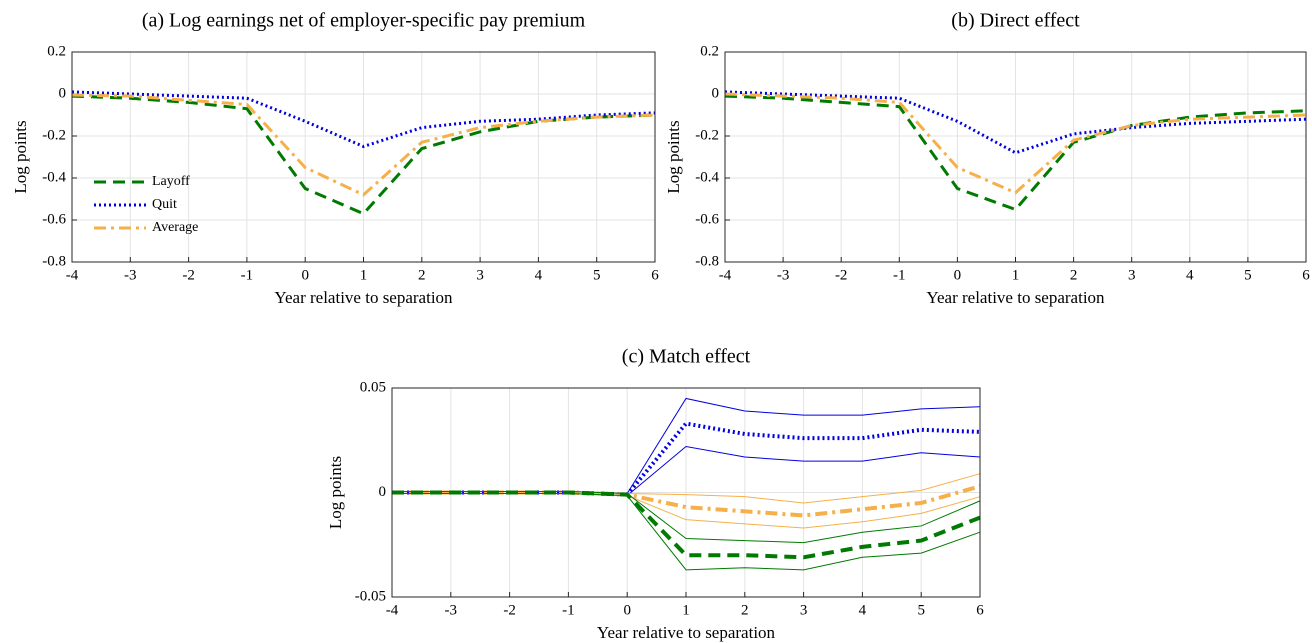 This screenshot has width=1312, height=643. I want to click on y-tick-label: -0.05, so click(370, 596).